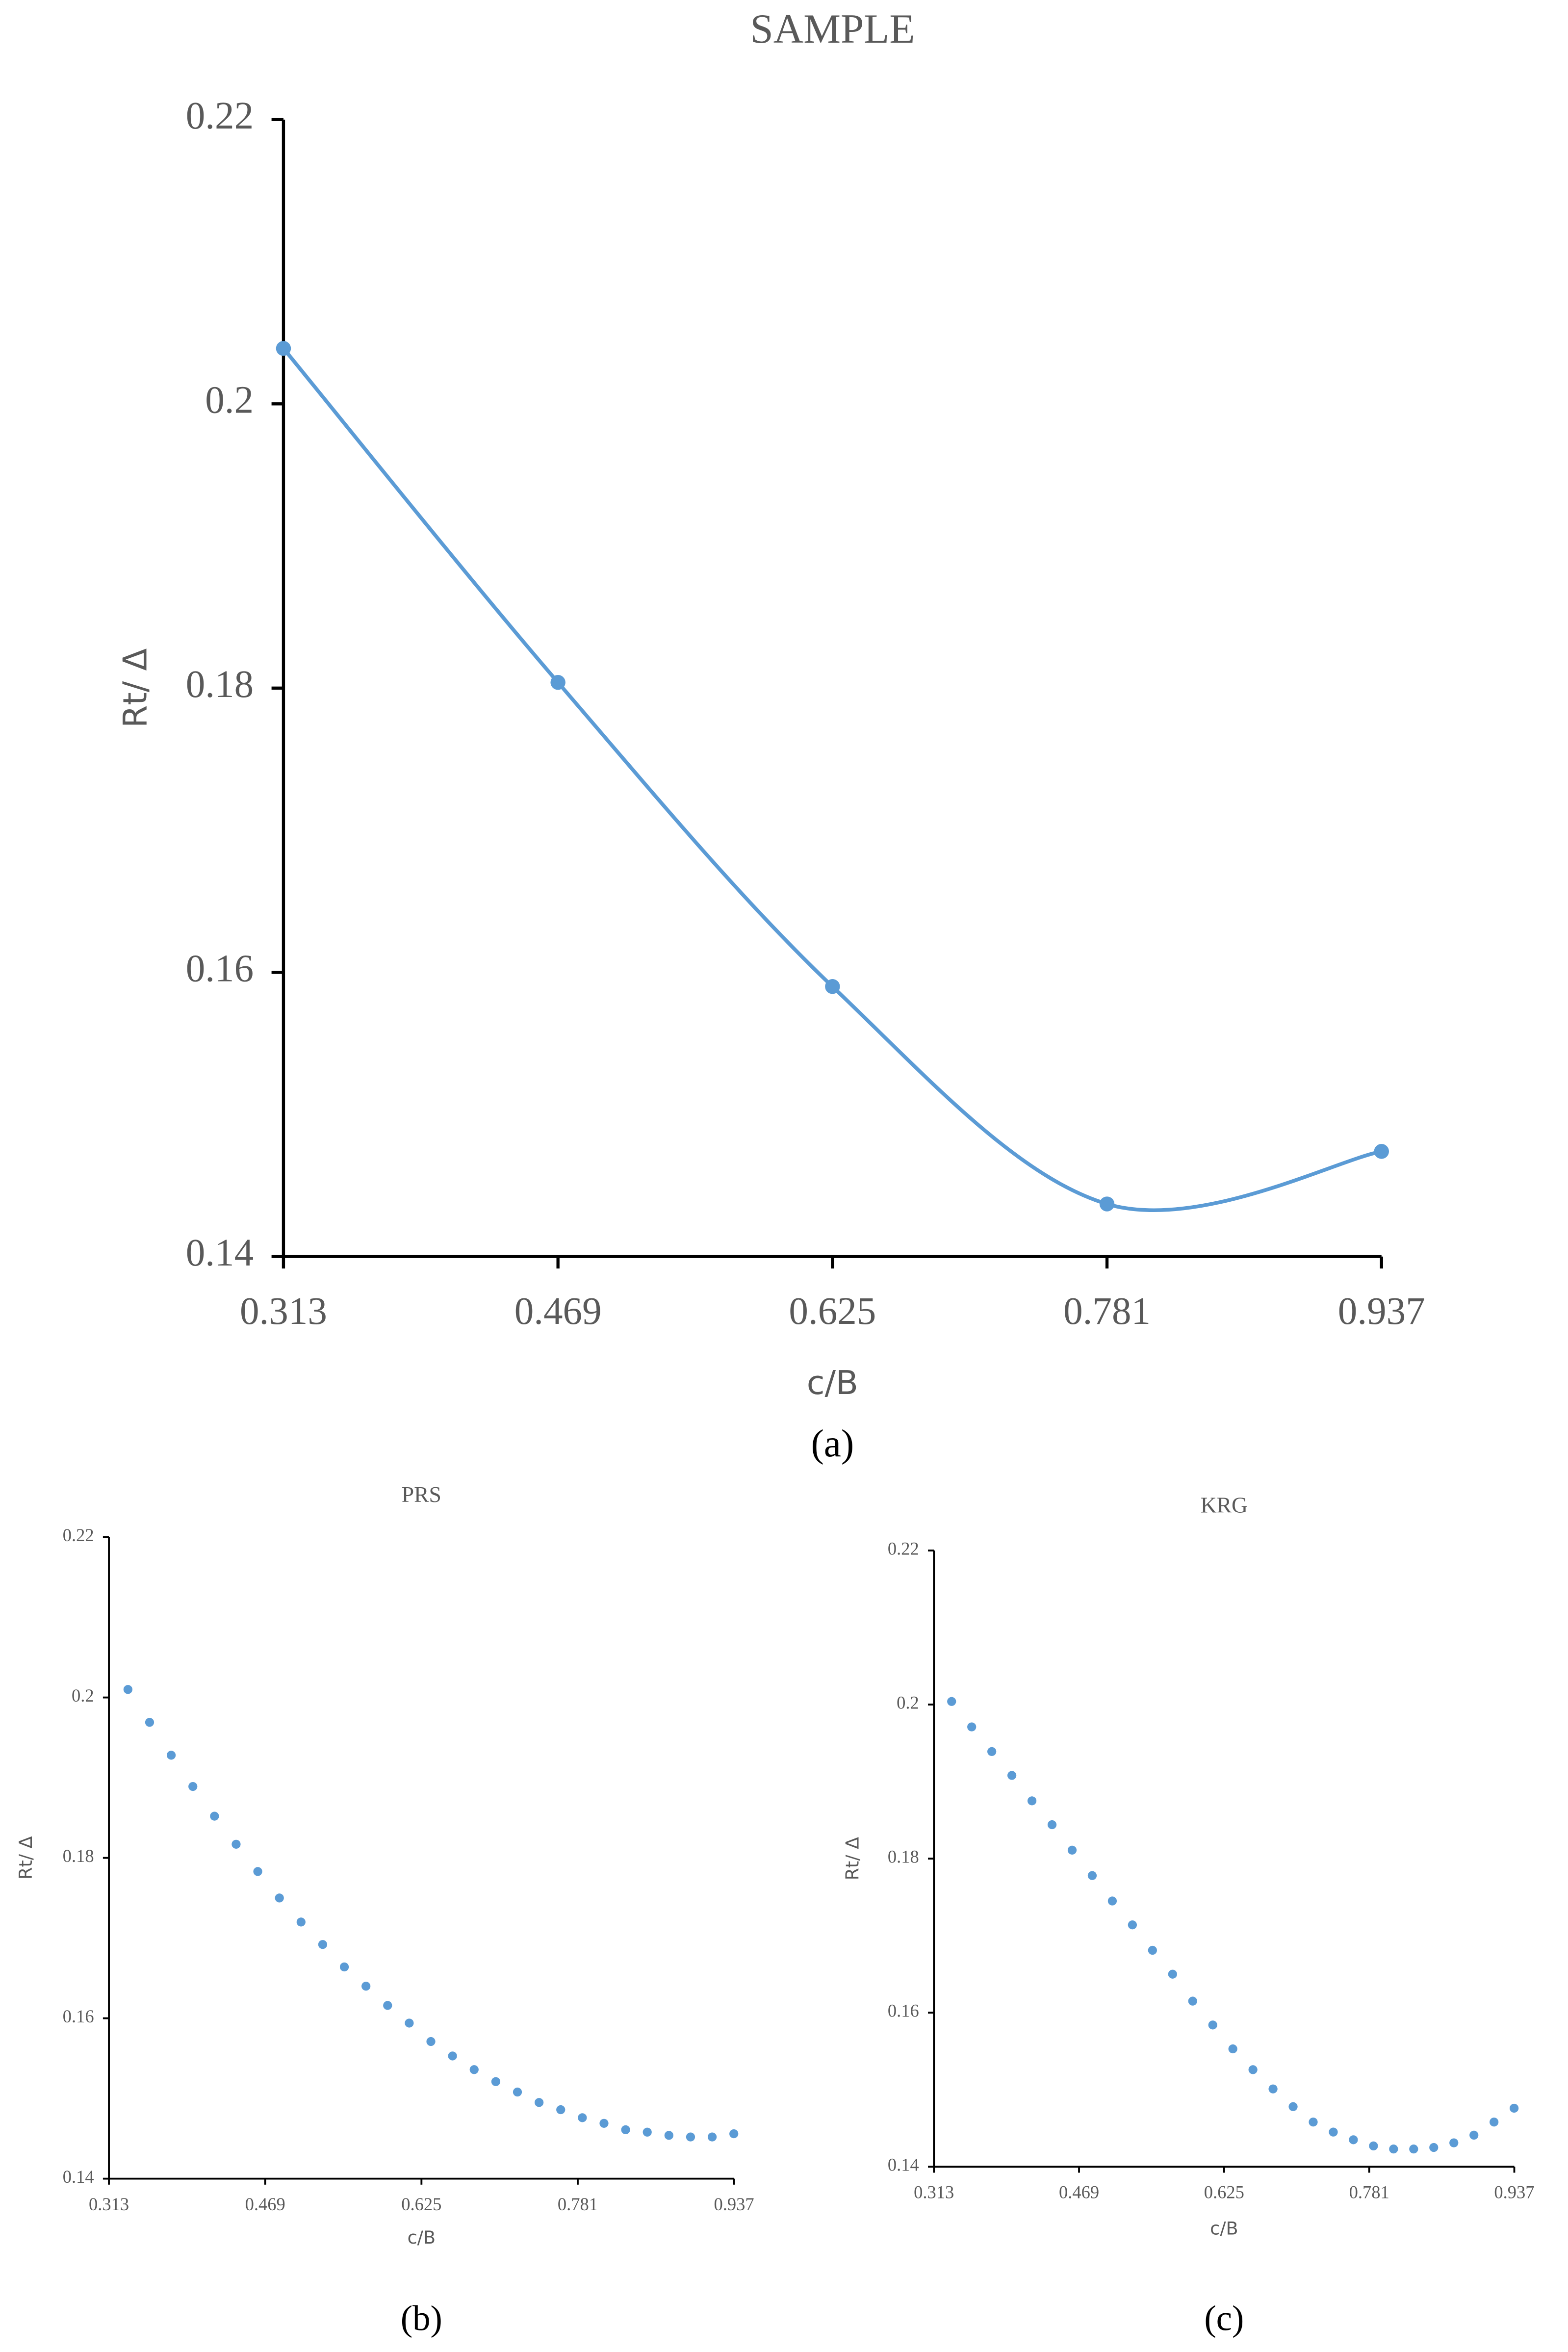  Describe the element at coordinates (421, 2318) in the screenshot. I see `caption: (b)` at that location.